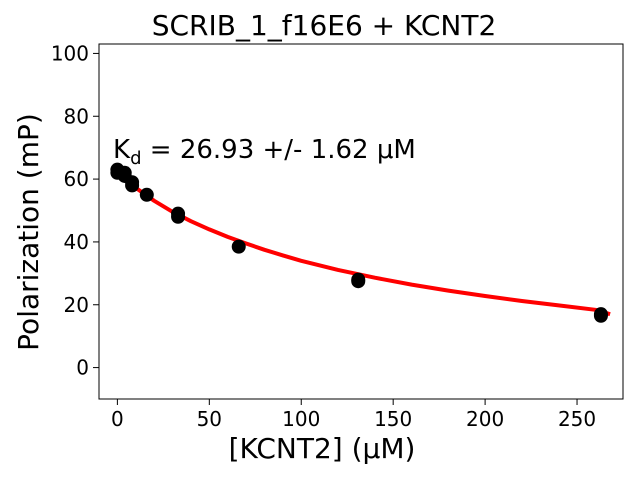 This screenshot has width=640, height=480. I want to click on y-axis-ticks: 0 20 40 60 80 100, so click(75, 210).